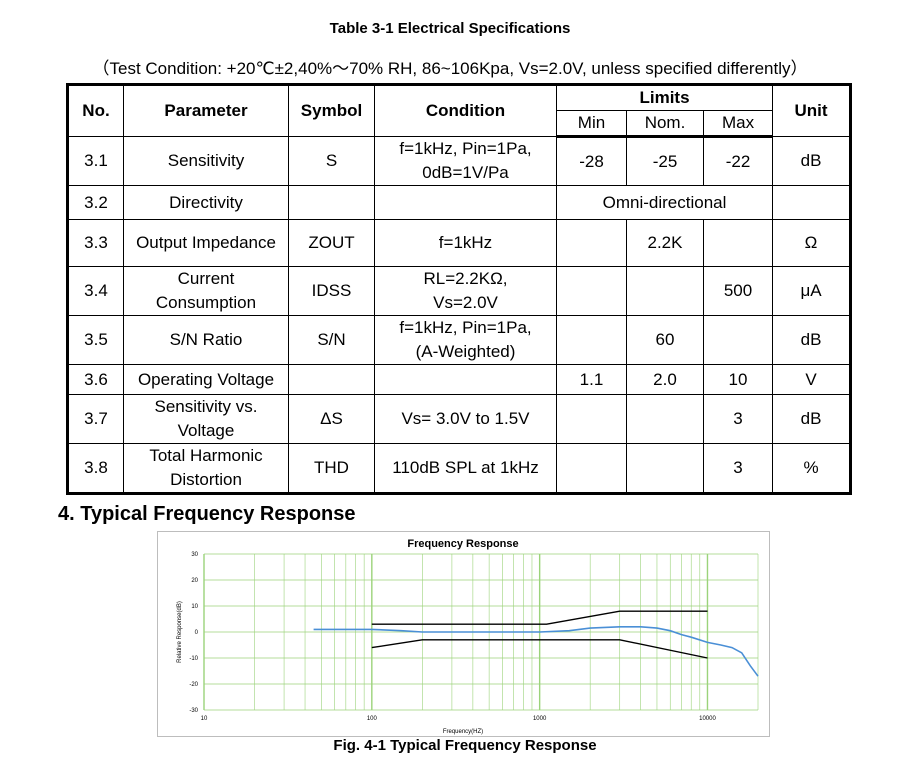 The width and height of the screenshot is (900, 774). Describe the element at coordinates (665, 379) in the screenshot. I see `cell-nom: 2.0` at that location.